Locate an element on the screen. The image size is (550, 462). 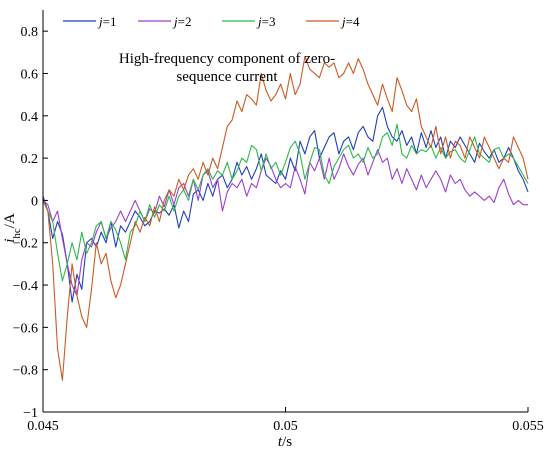
x-tick-label: 0.055 is located at coordinates (528, 426).